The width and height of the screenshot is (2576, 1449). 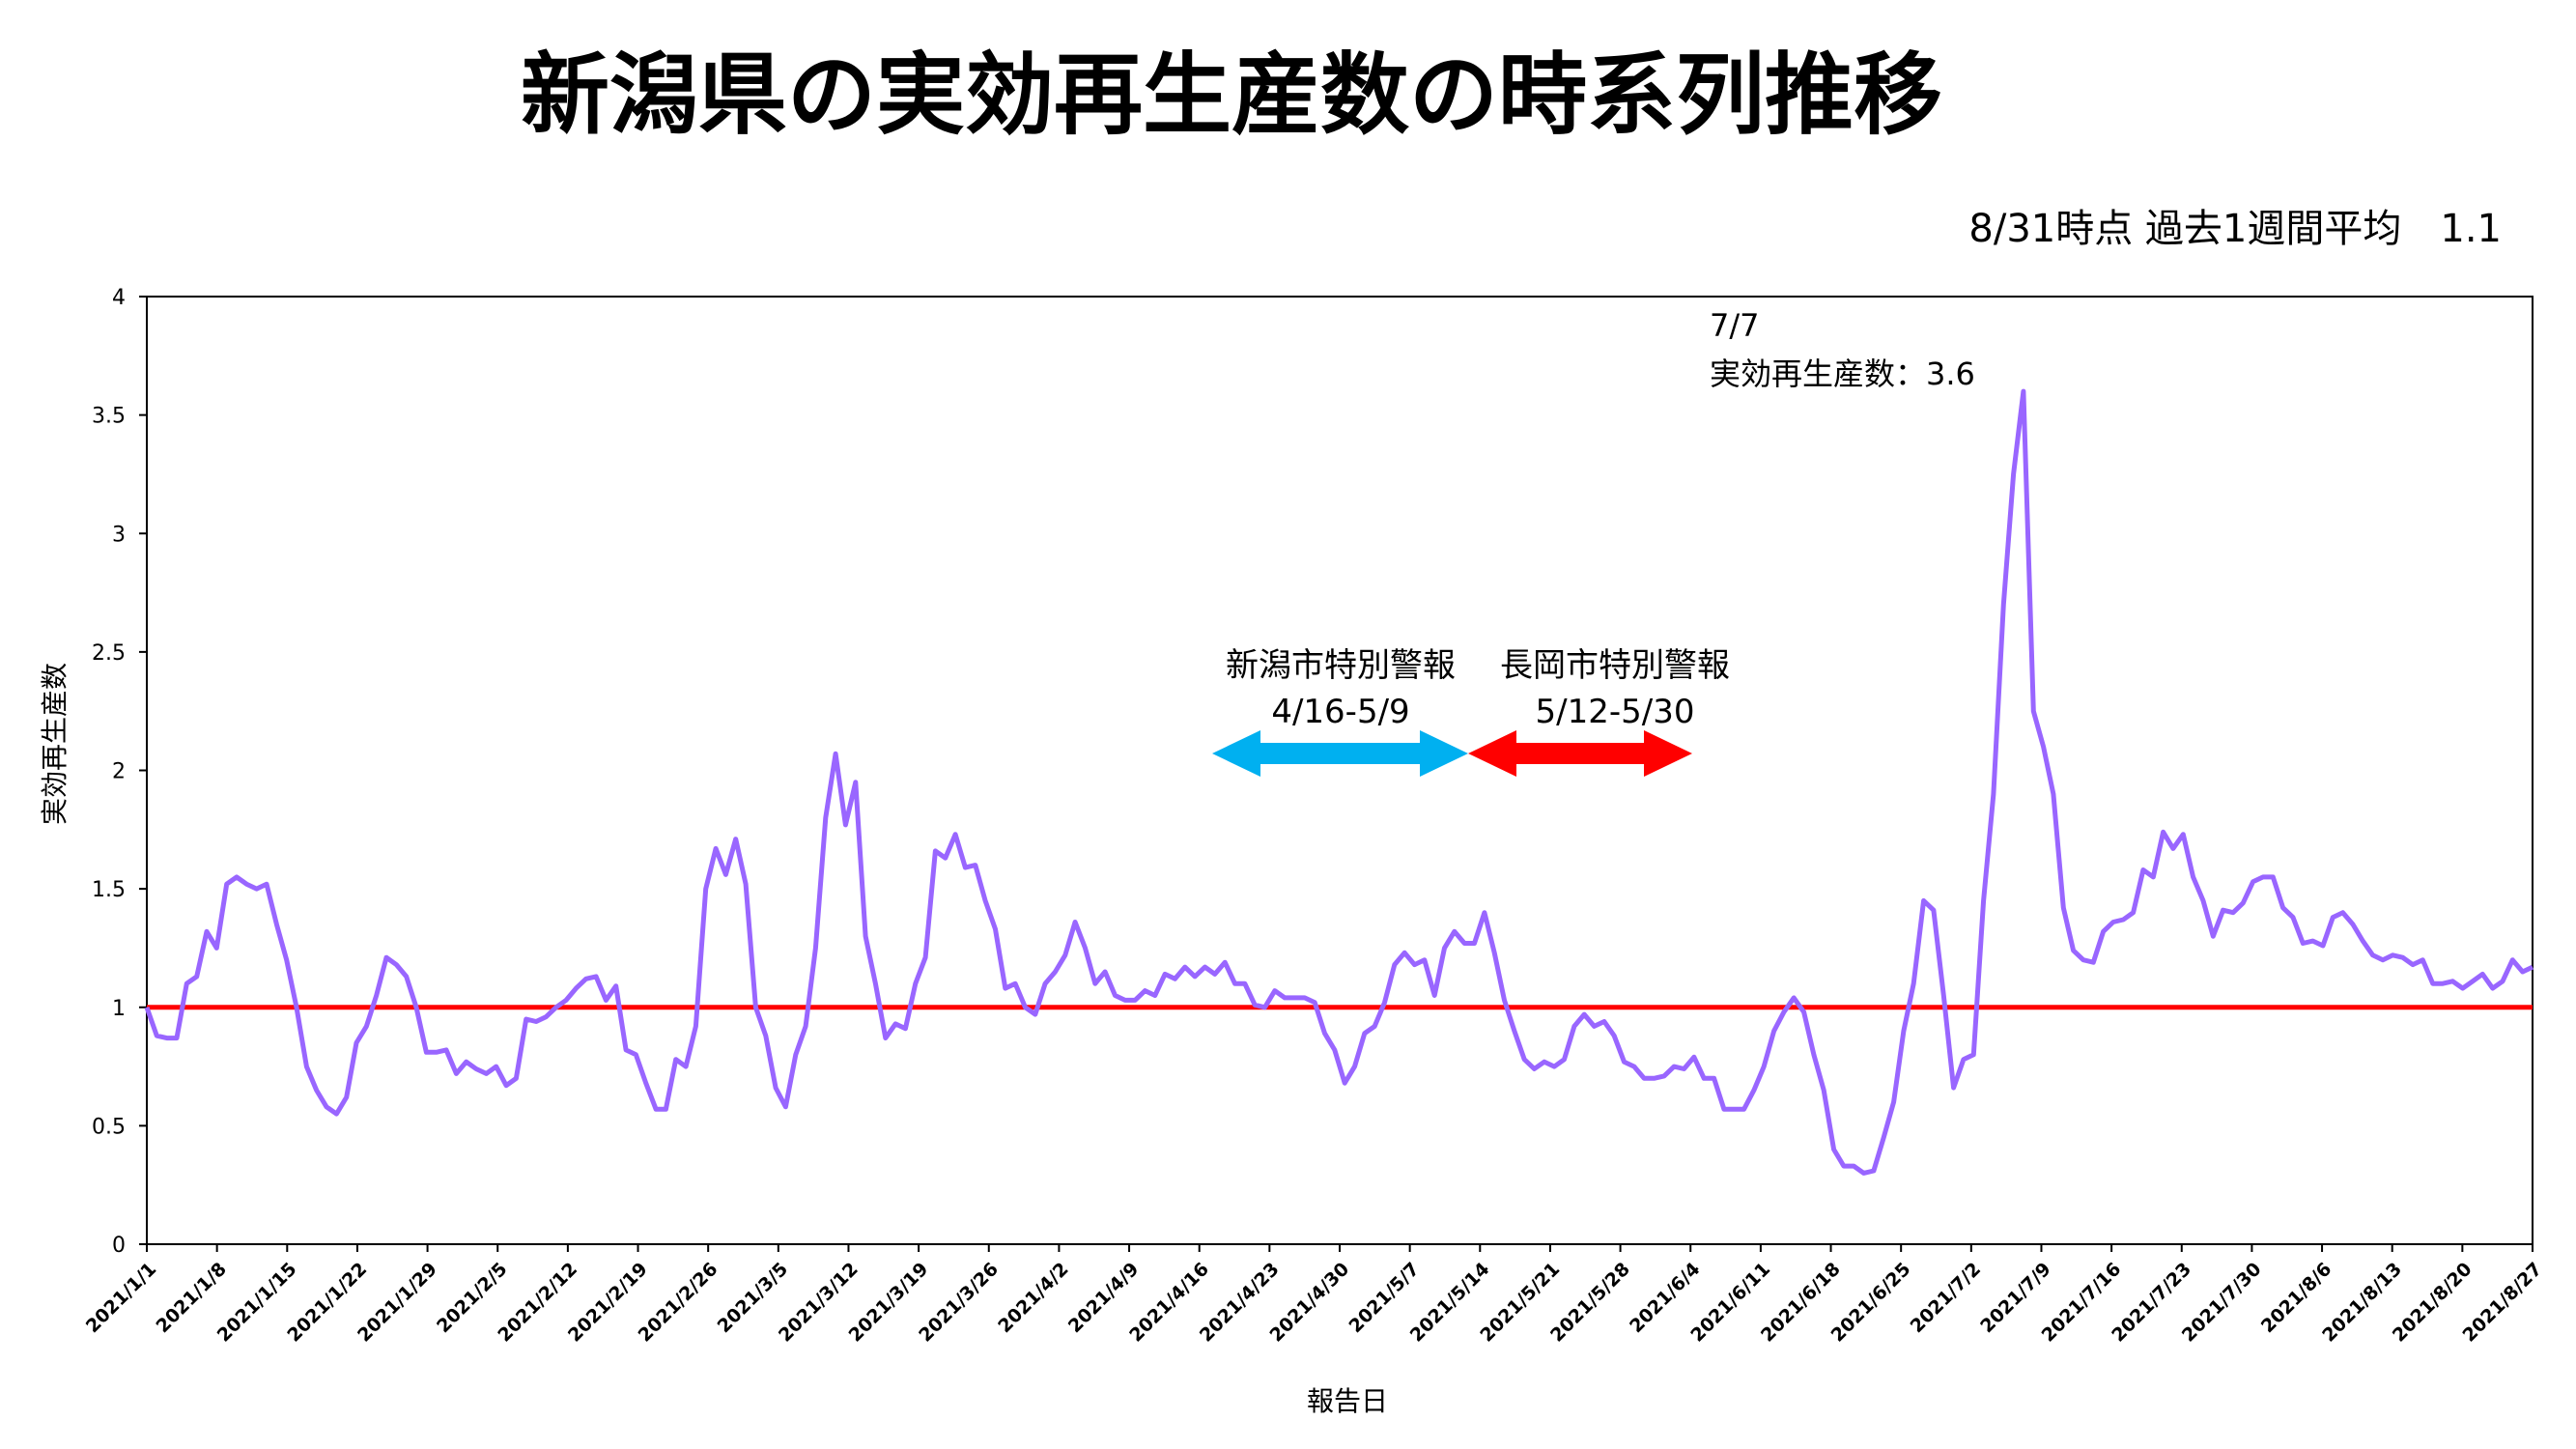 I want to click on niigata-alert-arrow, so click(x=1340, y=753).